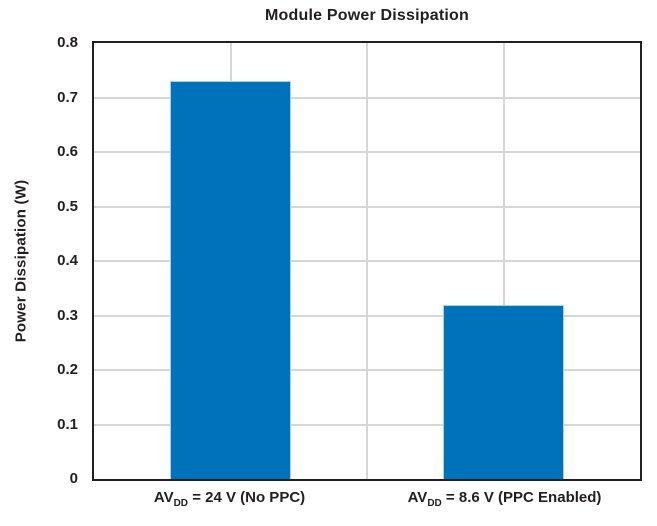 The height and width of the screenshot is (526, 657). I want to click on x-tick-label-no-ppc: AVDD = 24 V (No PPC), so click(229, 499).